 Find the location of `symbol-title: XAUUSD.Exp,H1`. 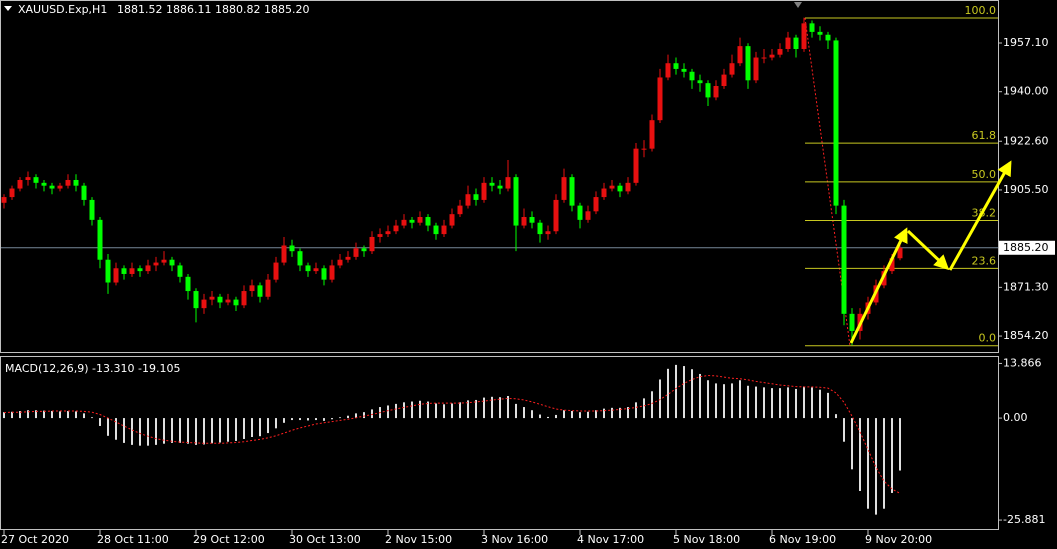

symbol-title: XAUUSD.Exp,H1 is located at coordinates (62, 9).